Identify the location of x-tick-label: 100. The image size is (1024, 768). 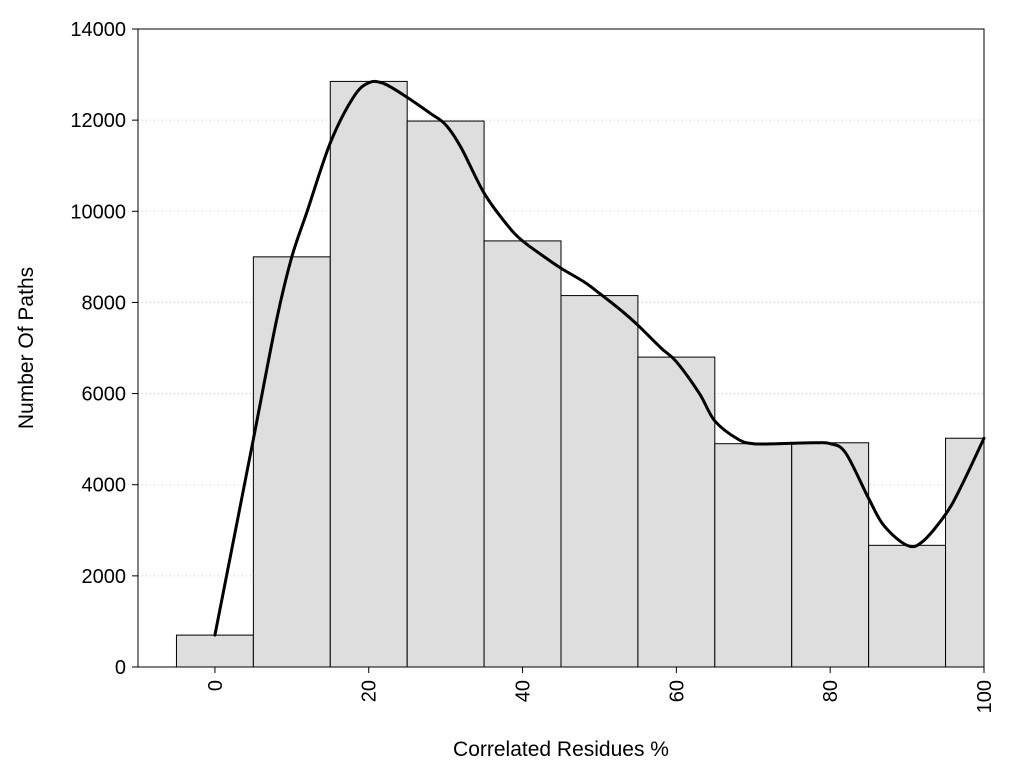
(985, 696).